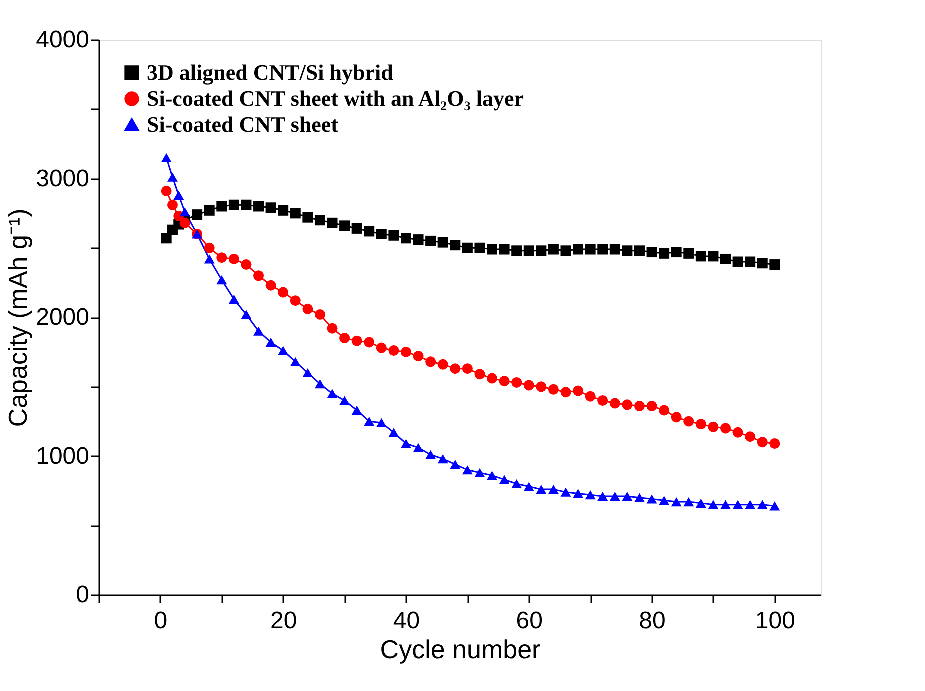 This screenshot has height=691, width=925. What do you see at coordinates (284, 621) in the screenshot?
I see `x-tick-label: 20` at bounding box center [284, 621].